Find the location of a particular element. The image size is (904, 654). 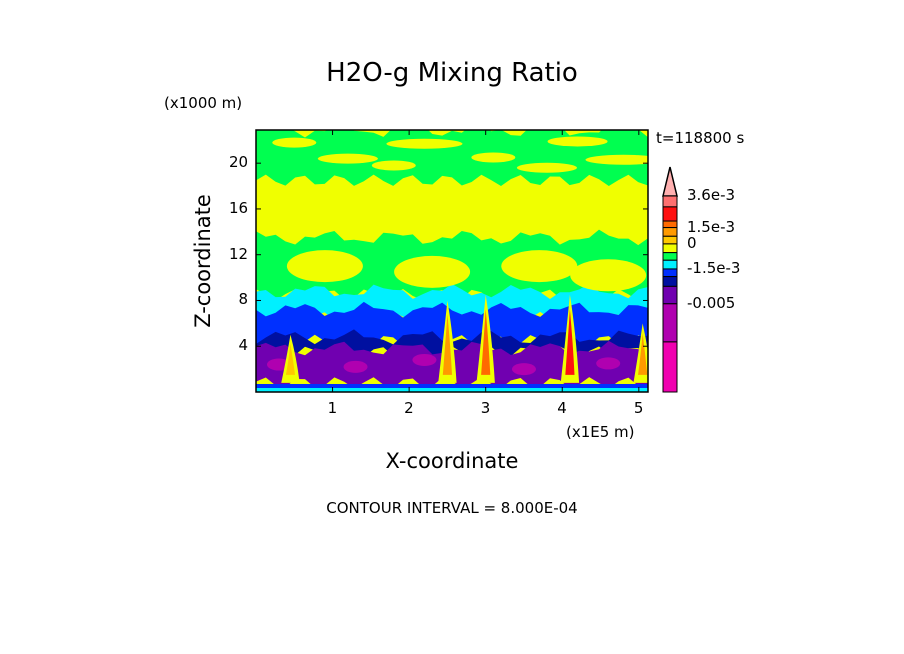

time-label: t=118800 s is located at coordinates (700, 138).